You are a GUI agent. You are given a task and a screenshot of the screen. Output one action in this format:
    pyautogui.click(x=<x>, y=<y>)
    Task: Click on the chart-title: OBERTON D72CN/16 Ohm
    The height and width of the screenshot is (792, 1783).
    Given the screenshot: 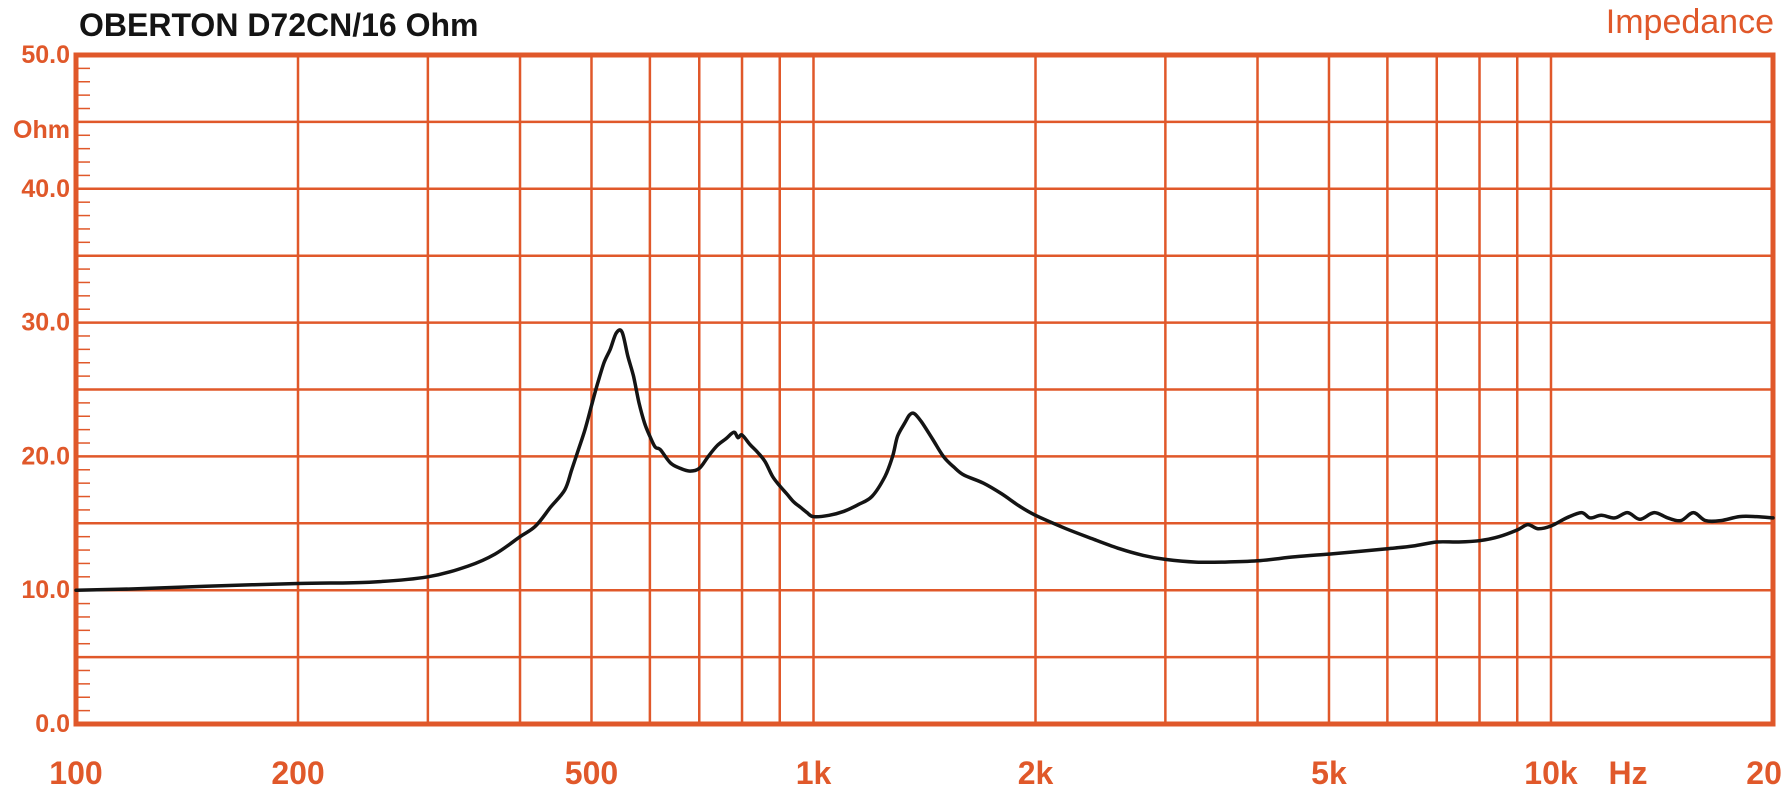 What is the action you would take?
    pyautogui.click(x=279, y=25)
    